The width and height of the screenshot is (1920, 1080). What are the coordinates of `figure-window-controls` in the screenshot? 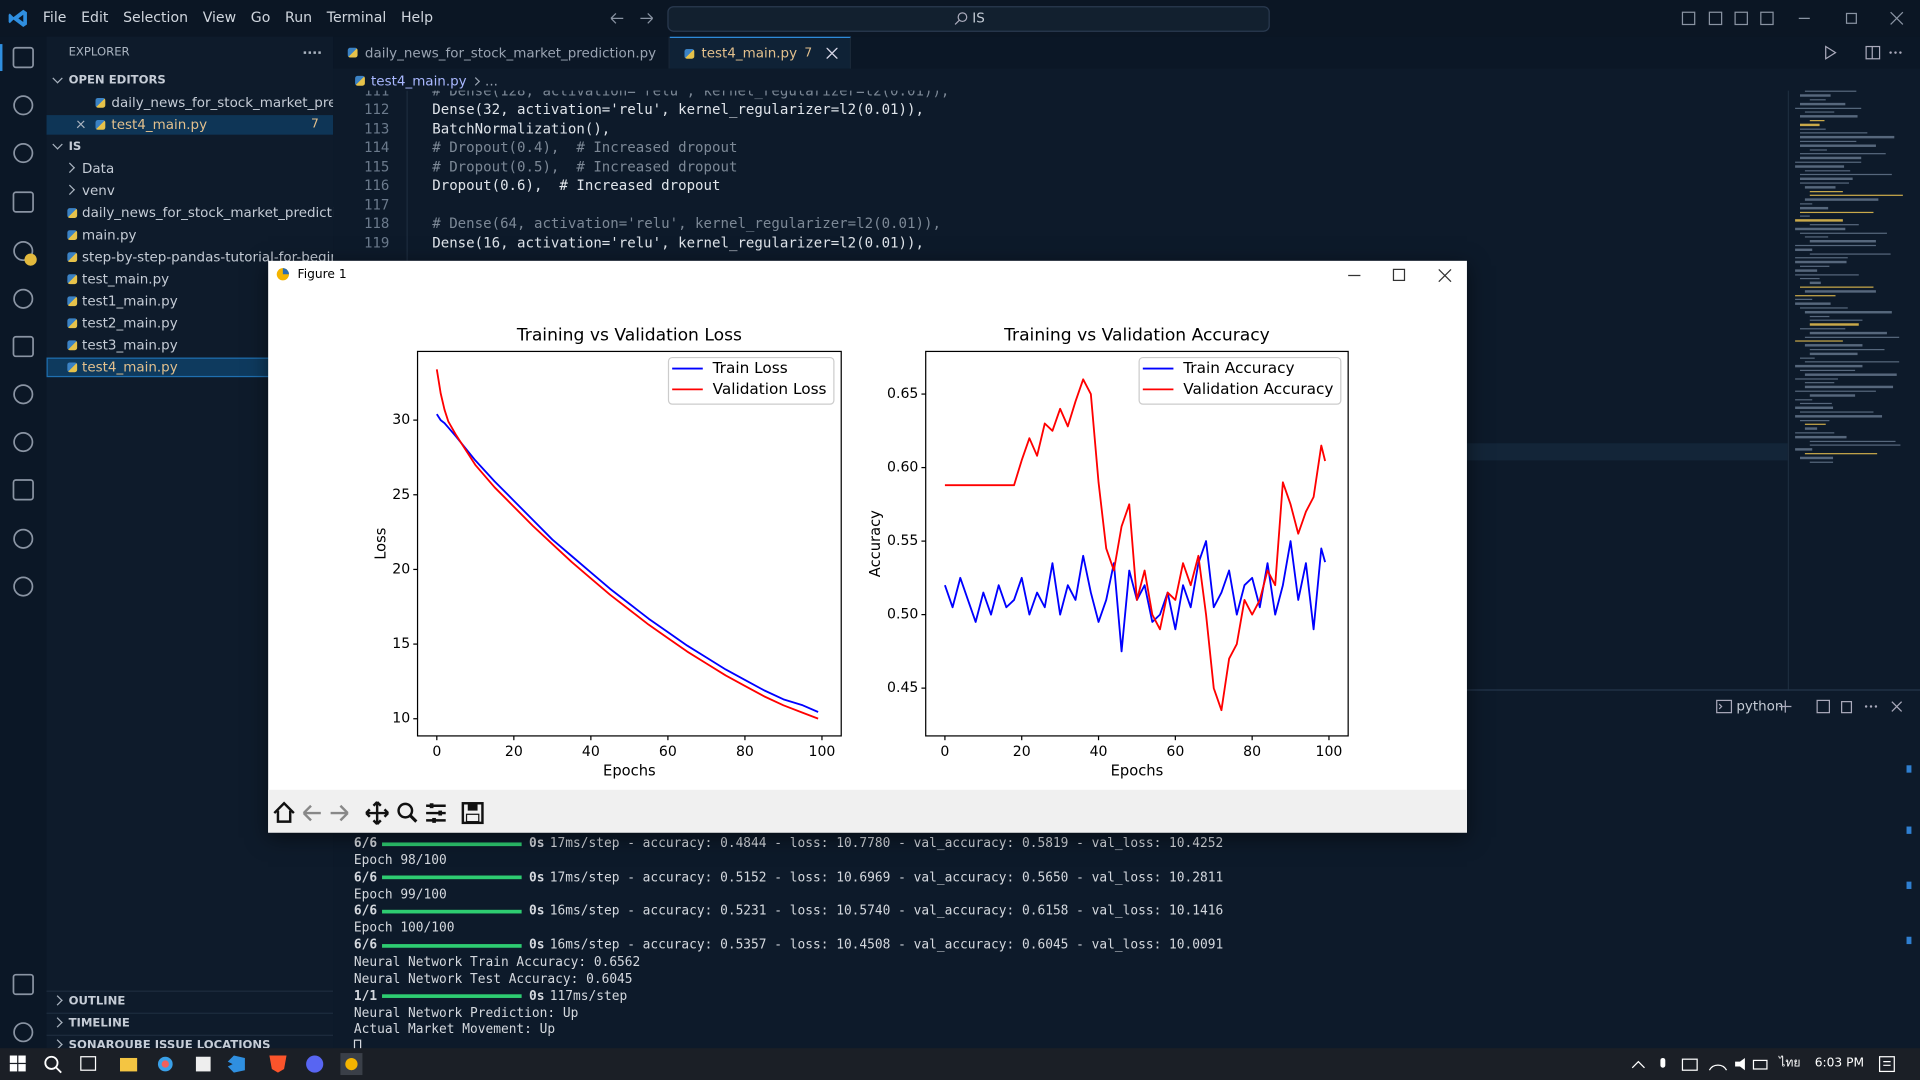 It's located at (1399, 275).